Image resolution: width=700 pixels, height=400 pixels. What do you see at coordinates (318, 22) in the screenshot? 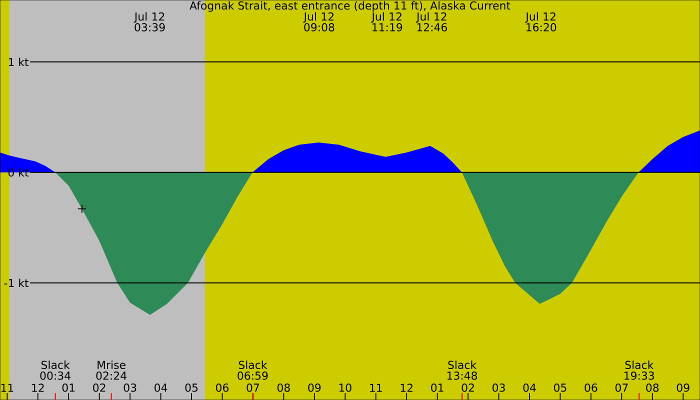
I see `annotation: Jul 12 09:08` at bounding box center [318, 22].